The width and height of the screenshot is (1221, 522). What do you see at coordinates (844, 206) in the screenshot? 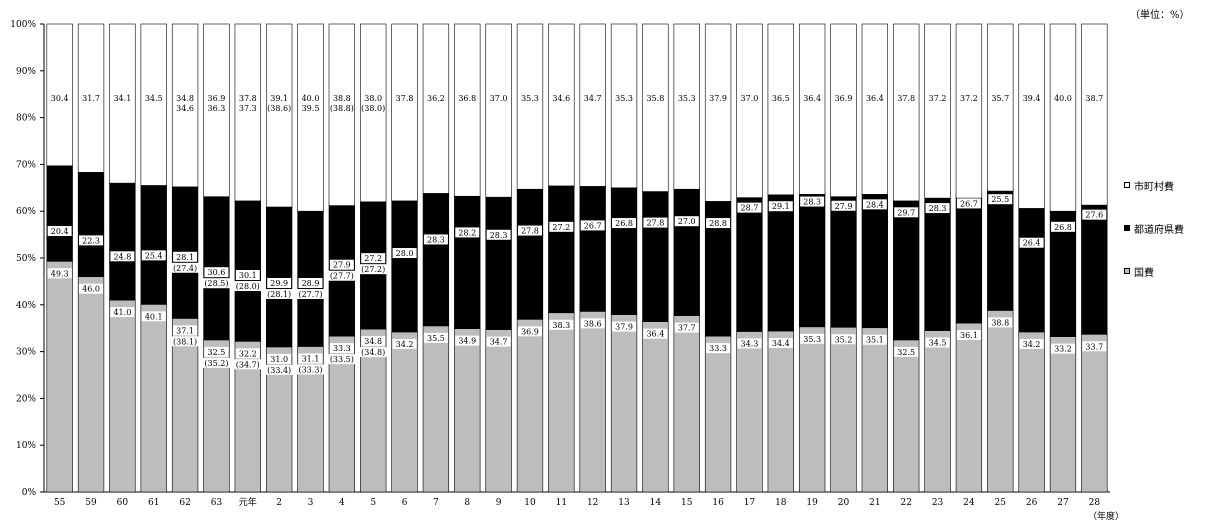
I see `data-label-prefectural: 27.9` at bounding box center [844, 206].